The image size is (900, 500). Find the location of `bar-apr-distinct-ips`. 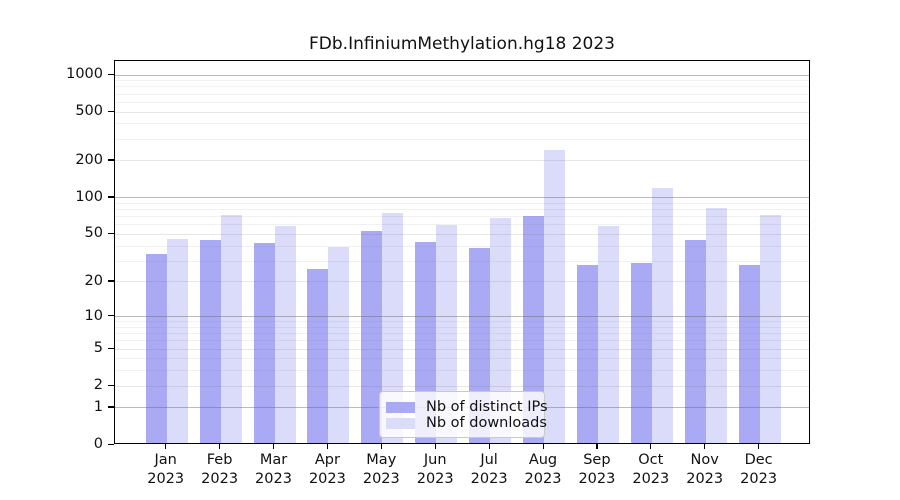

bar-apr-distinct-ips is located at coordinates (318, 355).